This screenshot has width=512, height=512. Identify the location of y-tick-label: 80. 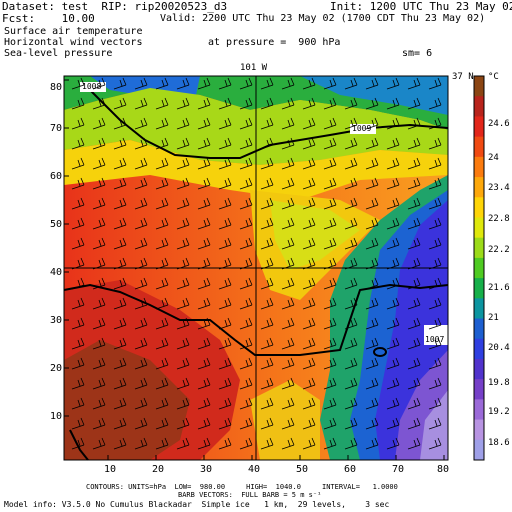
(56, 87).